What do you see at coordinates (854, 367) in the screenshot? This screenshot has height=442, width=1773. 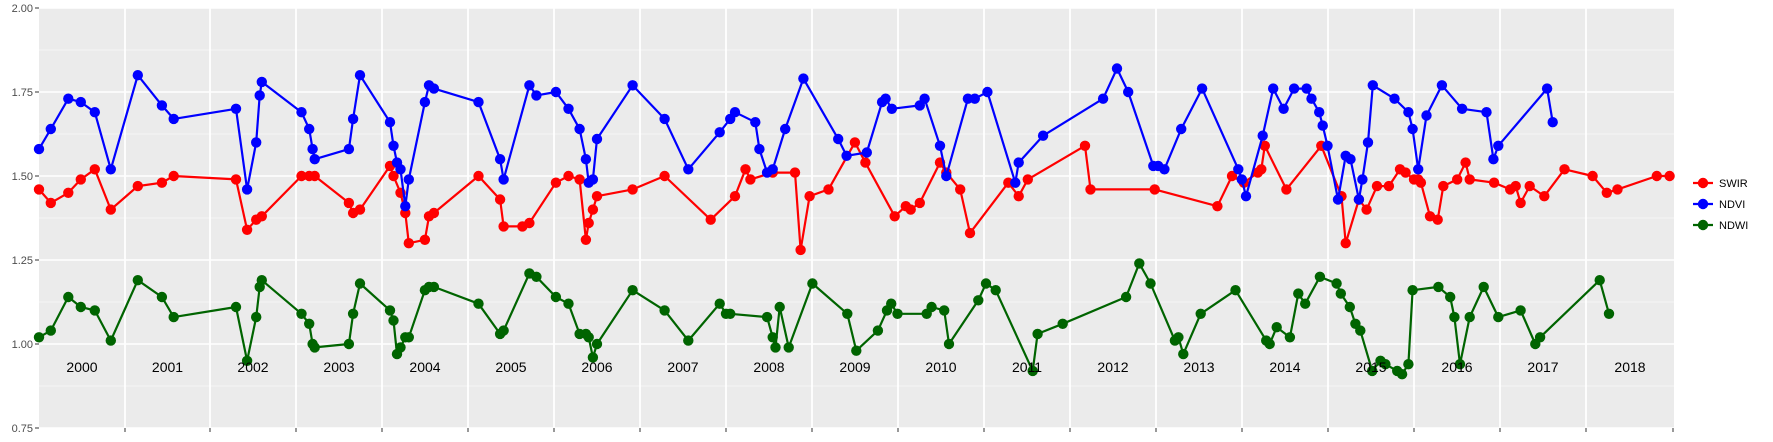 I see `year-label: 2009` at bounding box center [854, 367].